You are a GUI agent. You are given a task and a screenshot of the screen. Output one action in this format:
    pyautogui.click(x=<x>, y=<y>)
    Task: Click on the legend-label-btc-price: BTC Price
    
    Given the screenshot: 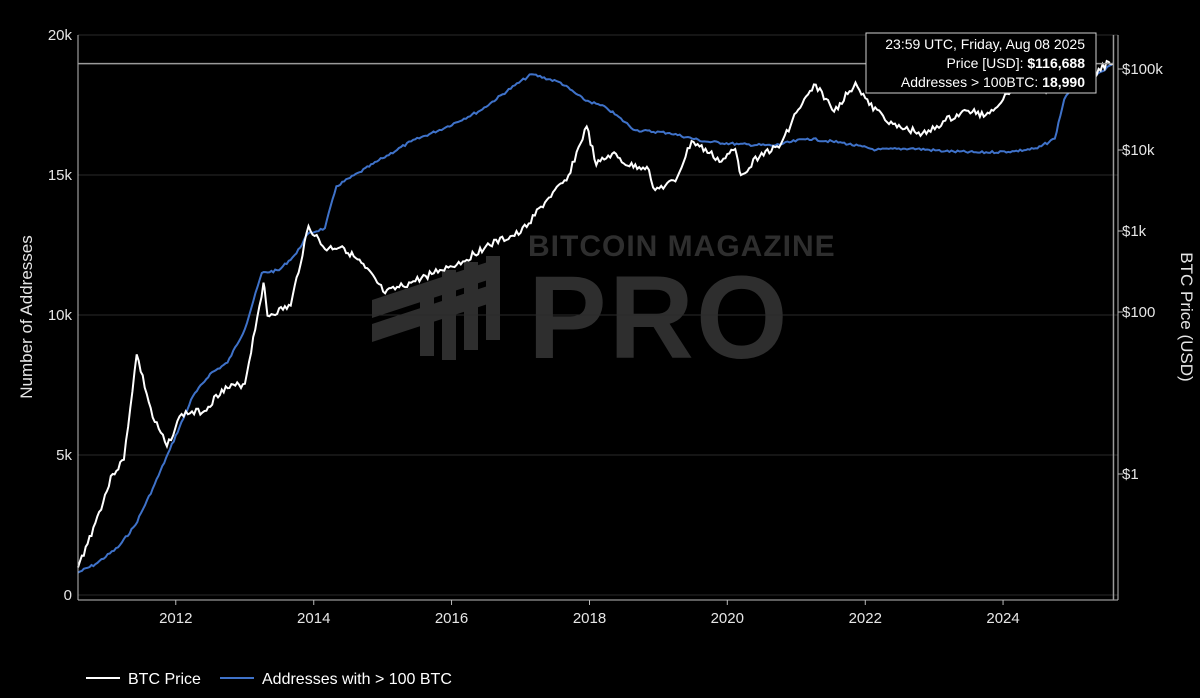 What is the action you would take?
    pyautogui.click(x=164, y=679)
    